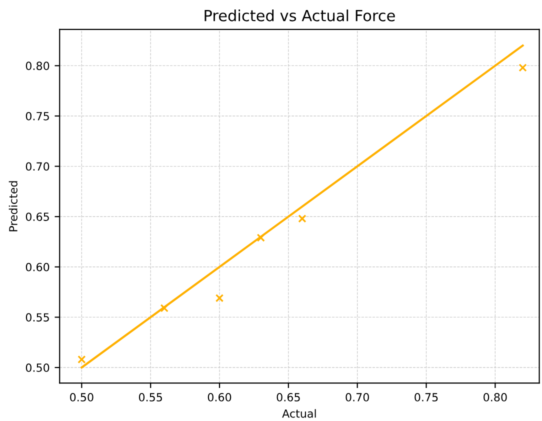 The image size is (542, 421). Describe the element at coordinates (288, 397) in the screenshot. I see `x-tick-label: 0.65` at that location.